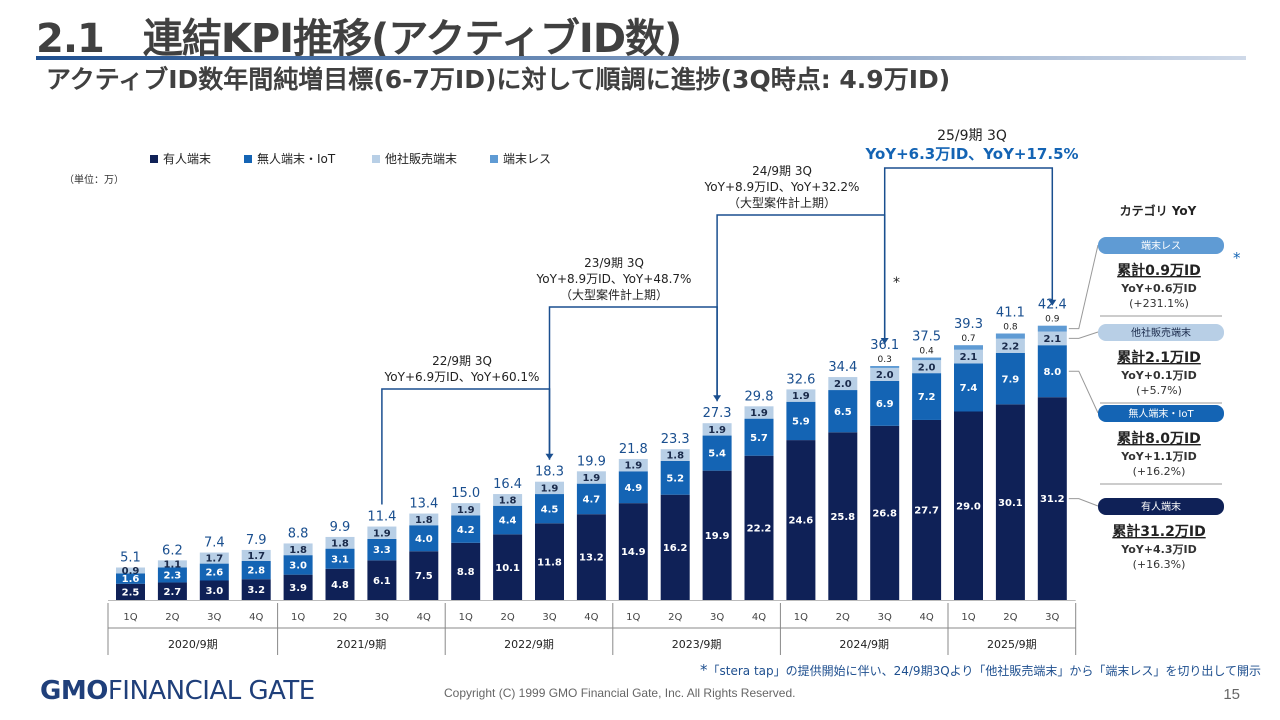  Describe the element at coordinates (782, 202) in the screenshot. I see `annotation-text: （大型案件計上期）` at that location.